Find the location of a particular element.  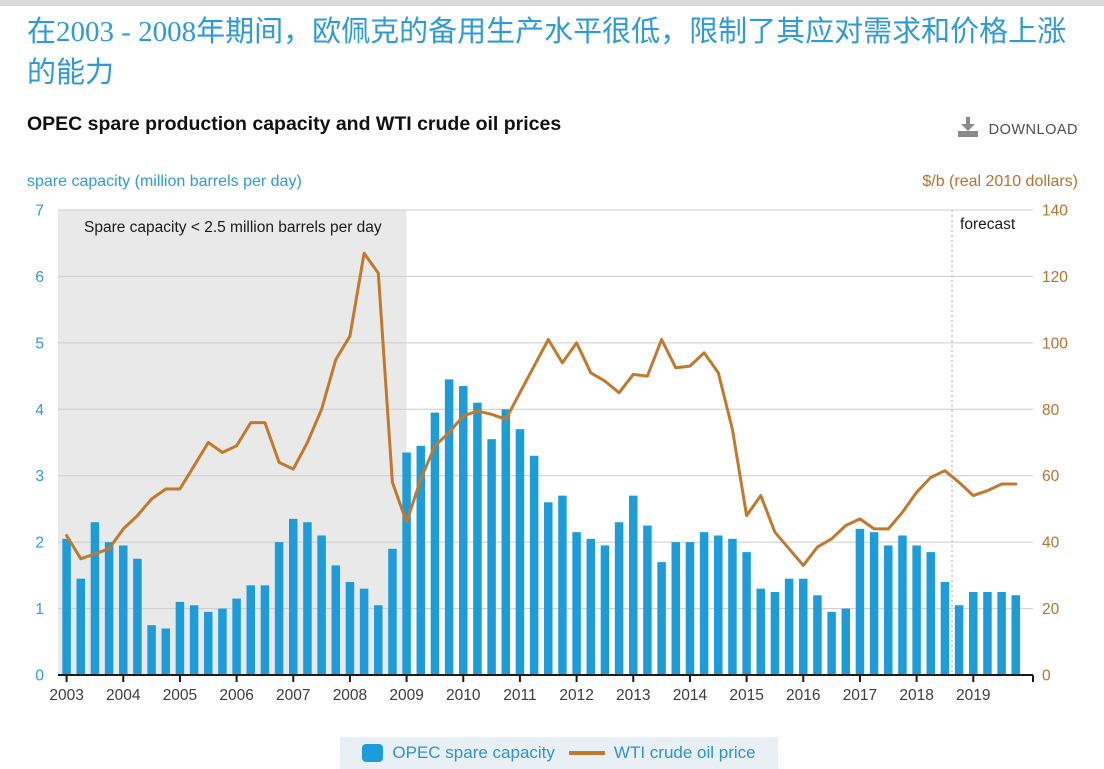

left-axis-title: spare capacity (million barrels per day) is located at coordinates (164, 181).